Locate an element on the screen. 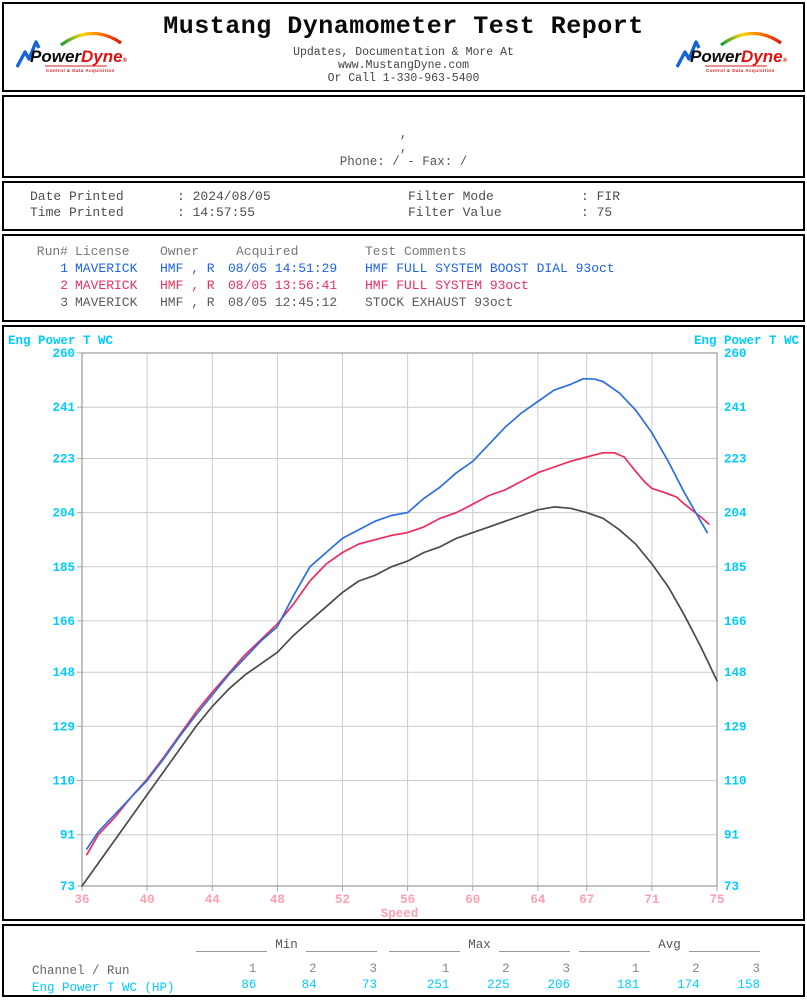 This screenshot has width=807, height=1000. y-tick-label-right: 241 is located at coordinates (735, 408).